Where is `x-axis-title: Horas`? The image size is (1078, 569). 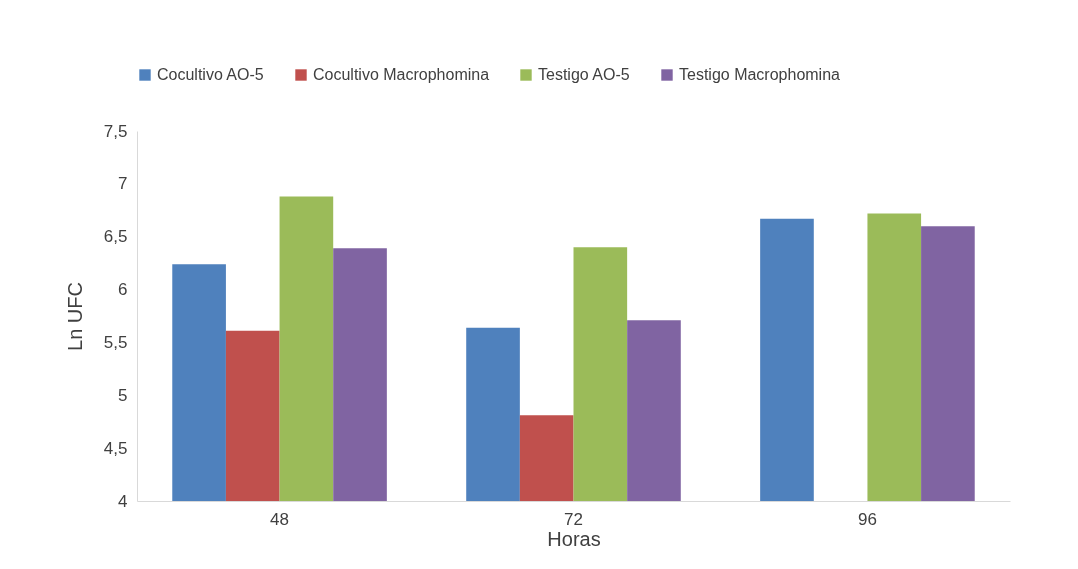
x-axis-title: Horas is located at coordinates (574, 538).